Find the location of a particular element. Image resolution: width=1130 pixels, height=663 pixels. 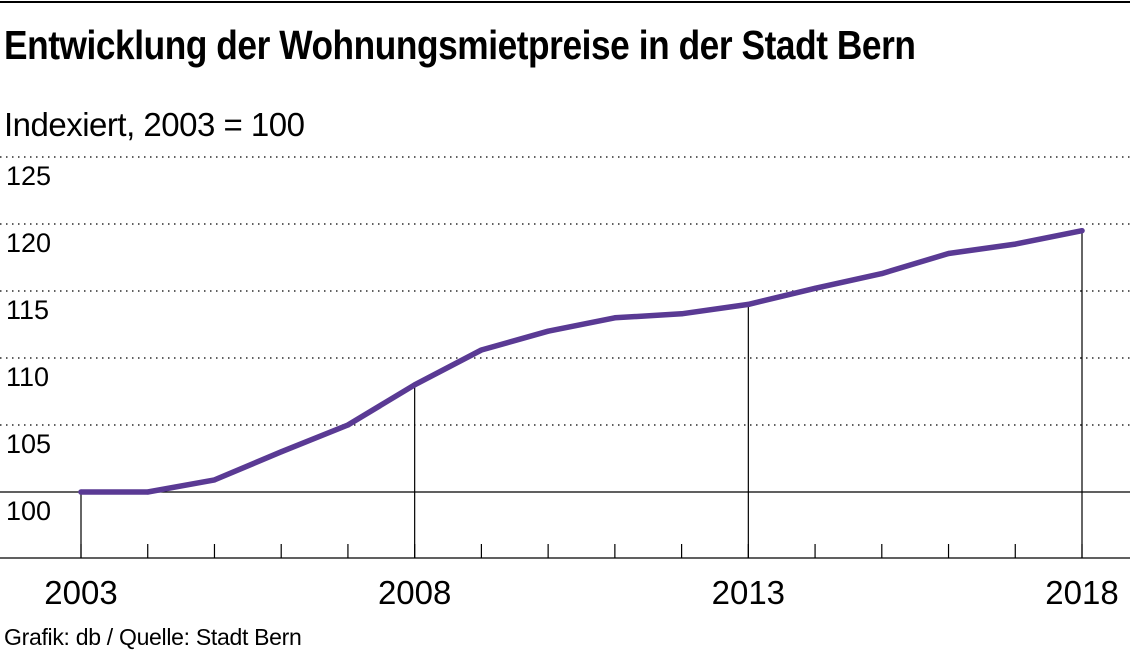

data-point-2015 is located at coordinates (882, 273).